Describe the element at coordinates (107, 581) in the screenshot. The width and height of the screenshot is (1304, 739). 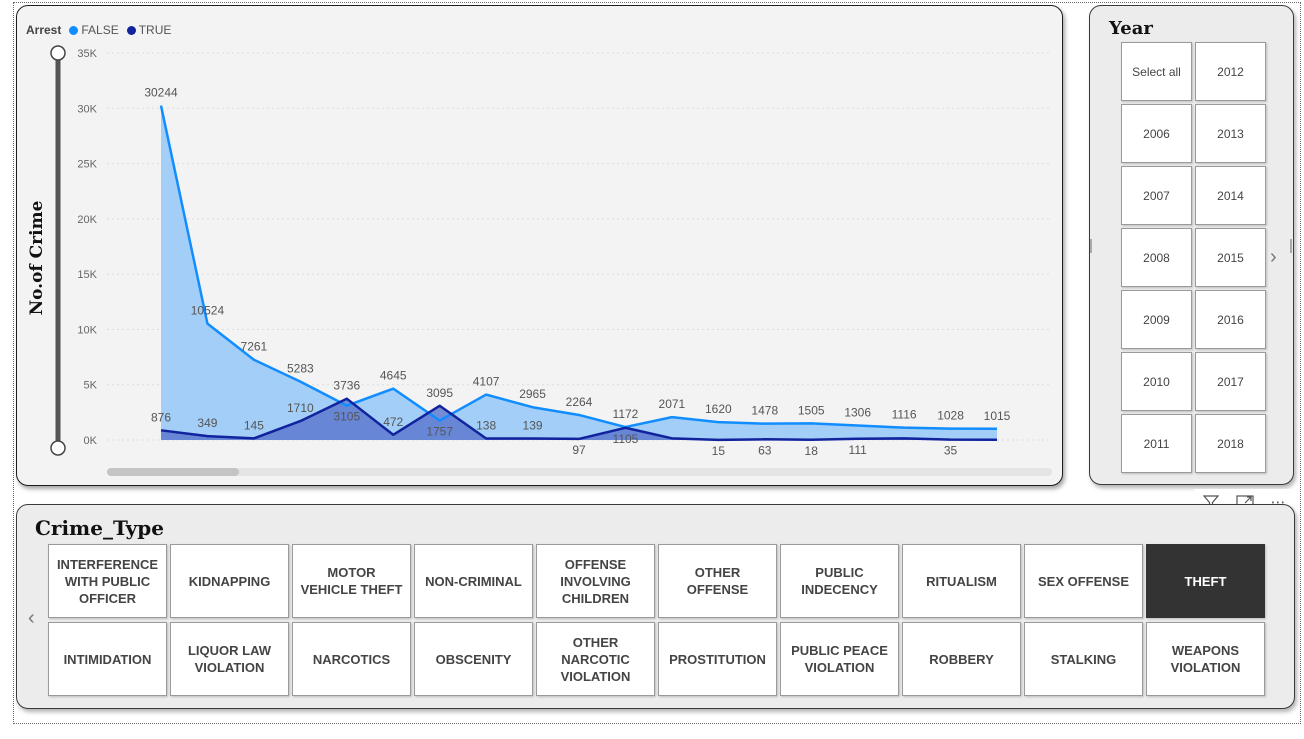
I see `crime-type-option: INTERFERENCE WITH PUBLIC OFFICER` at that location.